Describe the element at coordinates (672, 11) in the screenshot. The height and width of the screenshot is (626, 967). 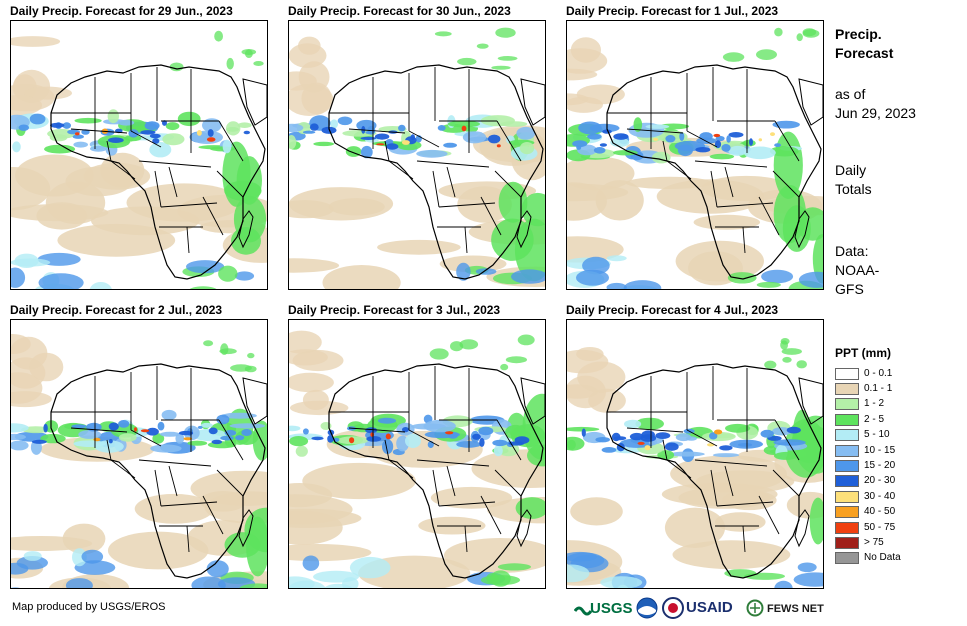
I see `panel-title: Daily Precip. Forecast for 1 Jul., 2023` at that location.